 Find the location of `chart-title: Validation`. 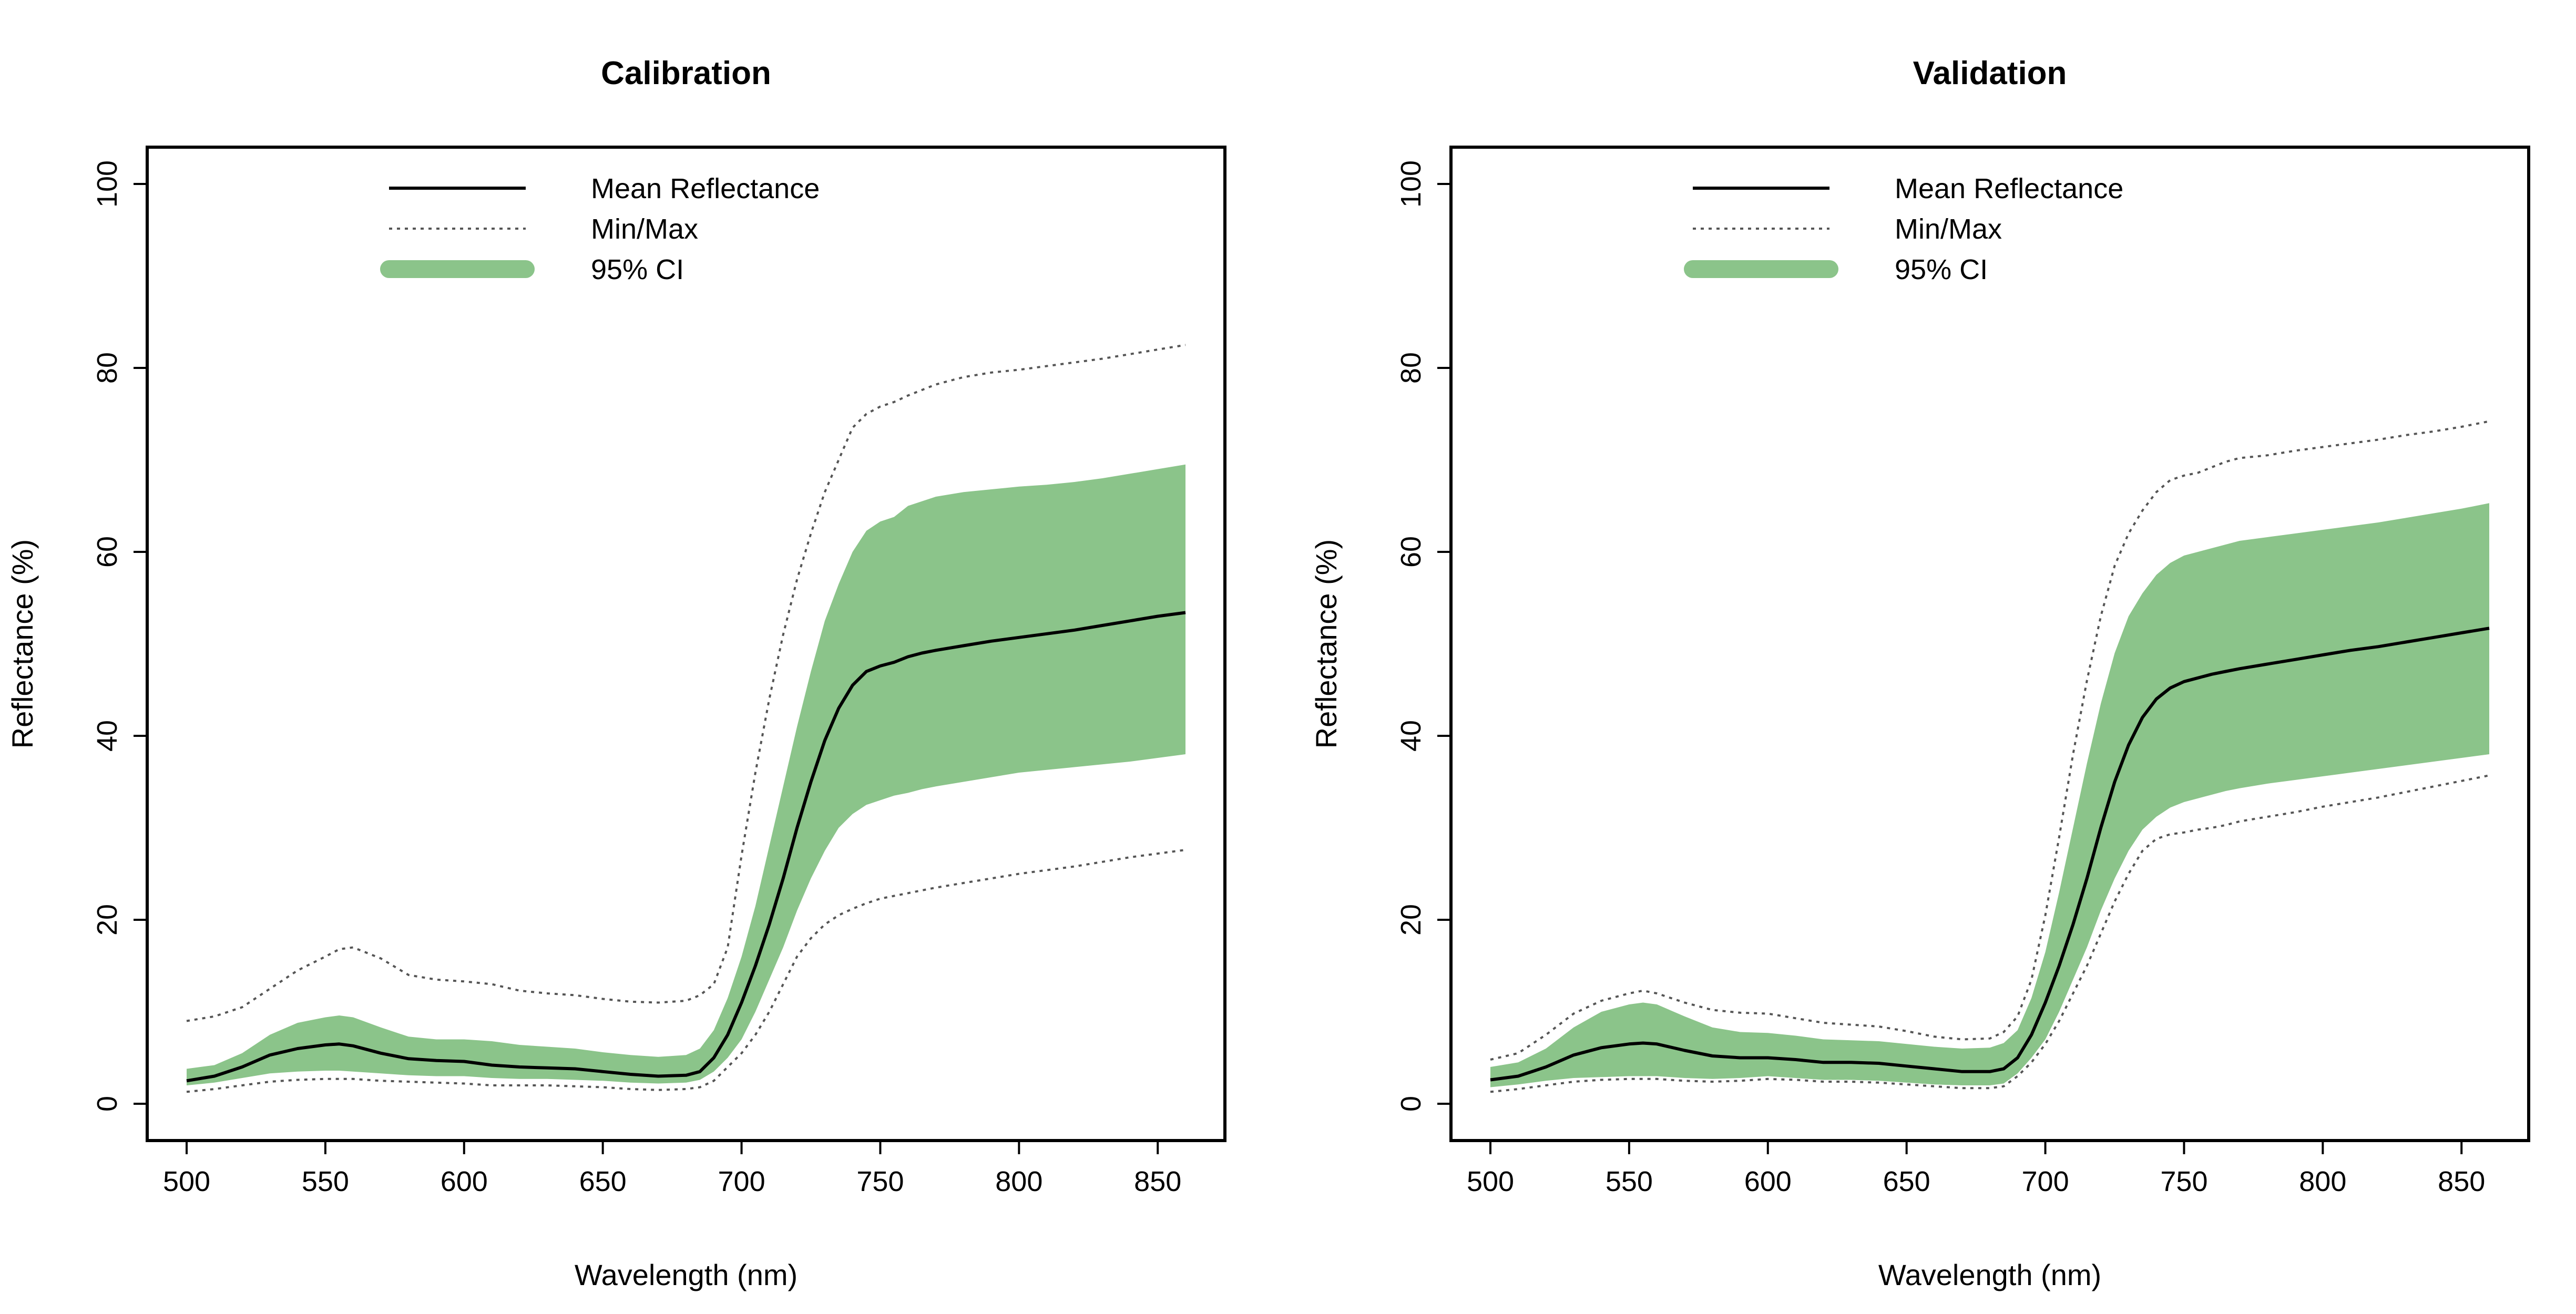

chart-title: Validation is located at coordinates (1990, 73).